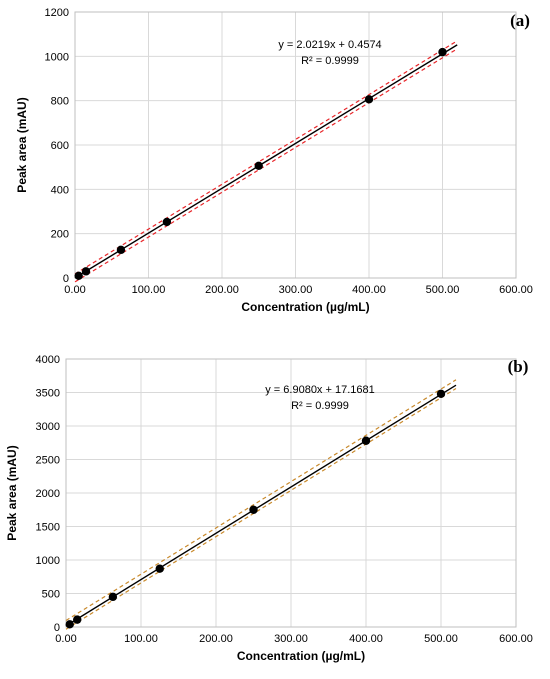 The image size is (550, 679). I want to click on y-tick-label: 1200, so click(57, 13).